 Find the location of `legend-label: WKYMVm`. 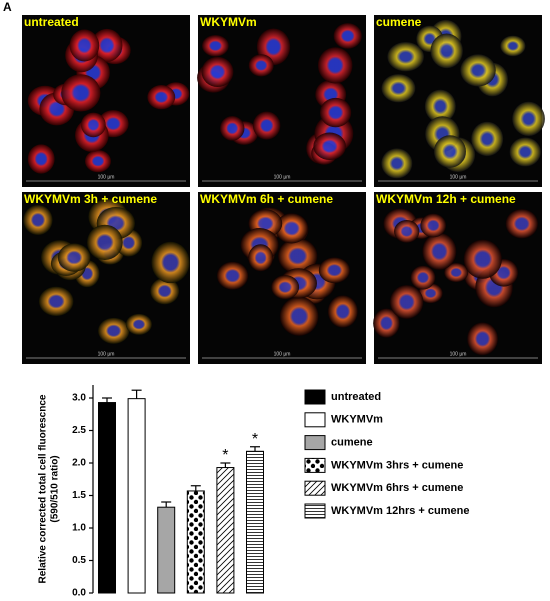

legend-label: WKYMVm is located at coordinates (357, 420).